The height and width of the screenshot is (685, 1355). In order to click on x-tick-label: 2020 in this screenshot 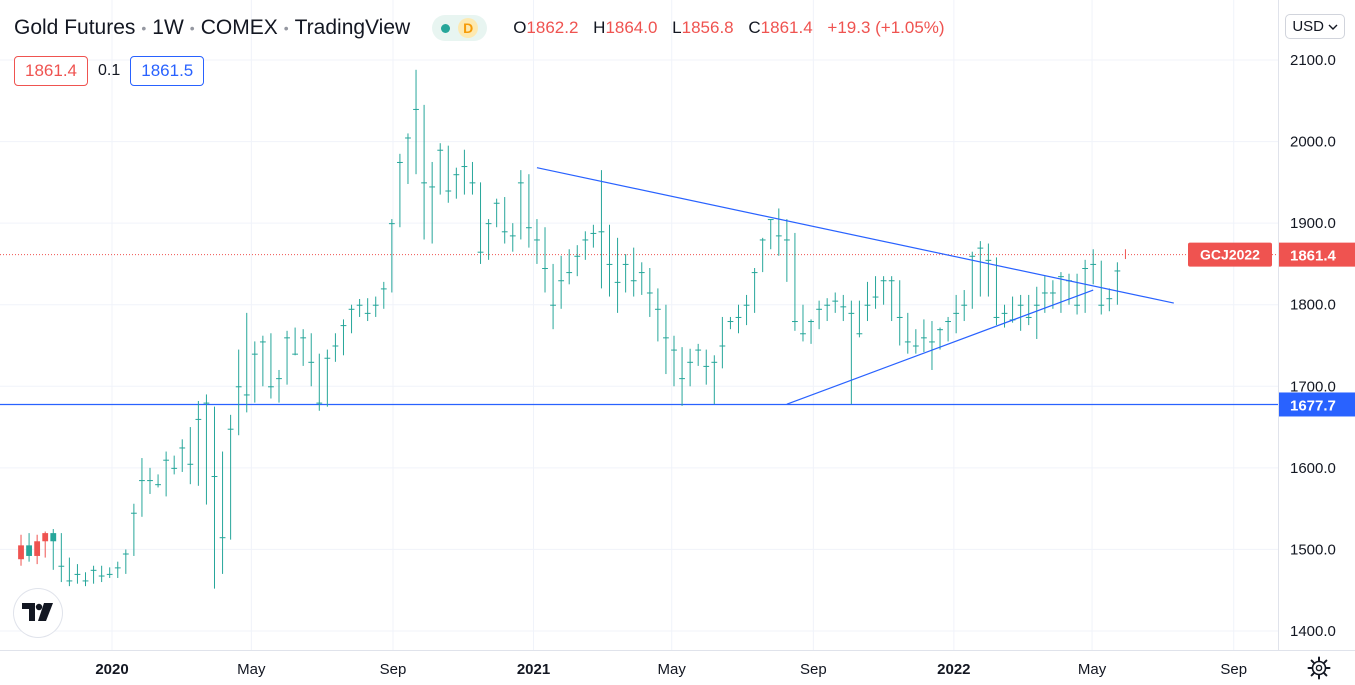, I will do `click(111, 669)`.